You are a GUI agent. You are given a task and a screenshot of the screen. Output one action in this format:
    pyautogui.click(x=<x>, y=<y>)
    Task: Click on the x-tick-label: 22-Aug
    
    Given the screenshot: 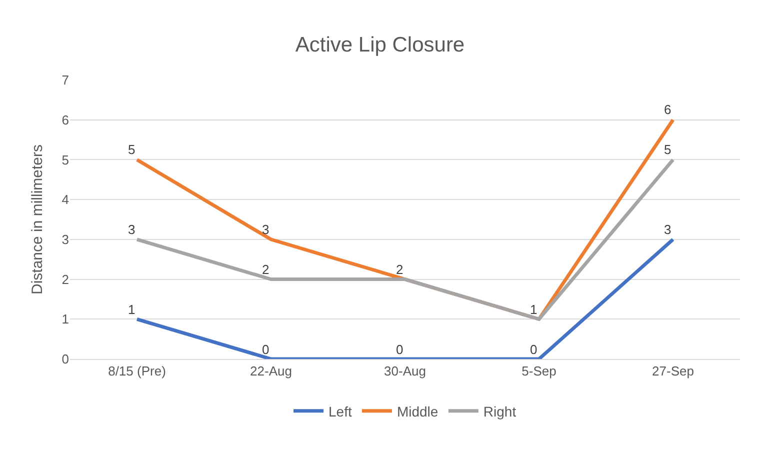 What is the action you would take?
    pyautogui.click(x=271, y=371)
    